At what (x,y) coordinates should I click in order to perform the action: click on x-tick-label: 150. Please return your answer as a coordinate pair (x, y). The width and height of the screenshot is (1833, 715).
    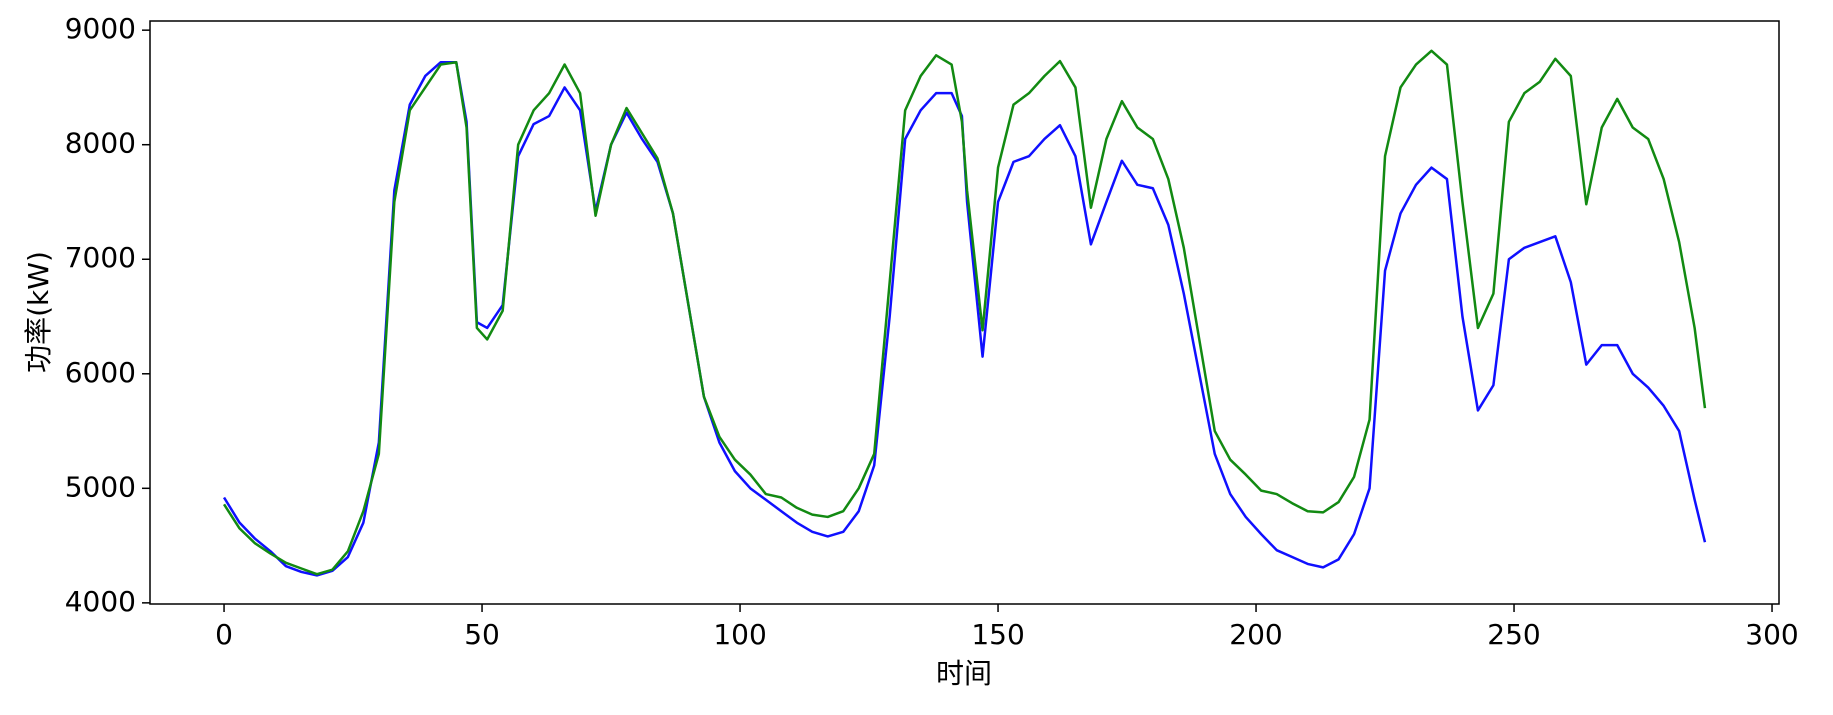
    Looking at the image, I should click on (997, 634).